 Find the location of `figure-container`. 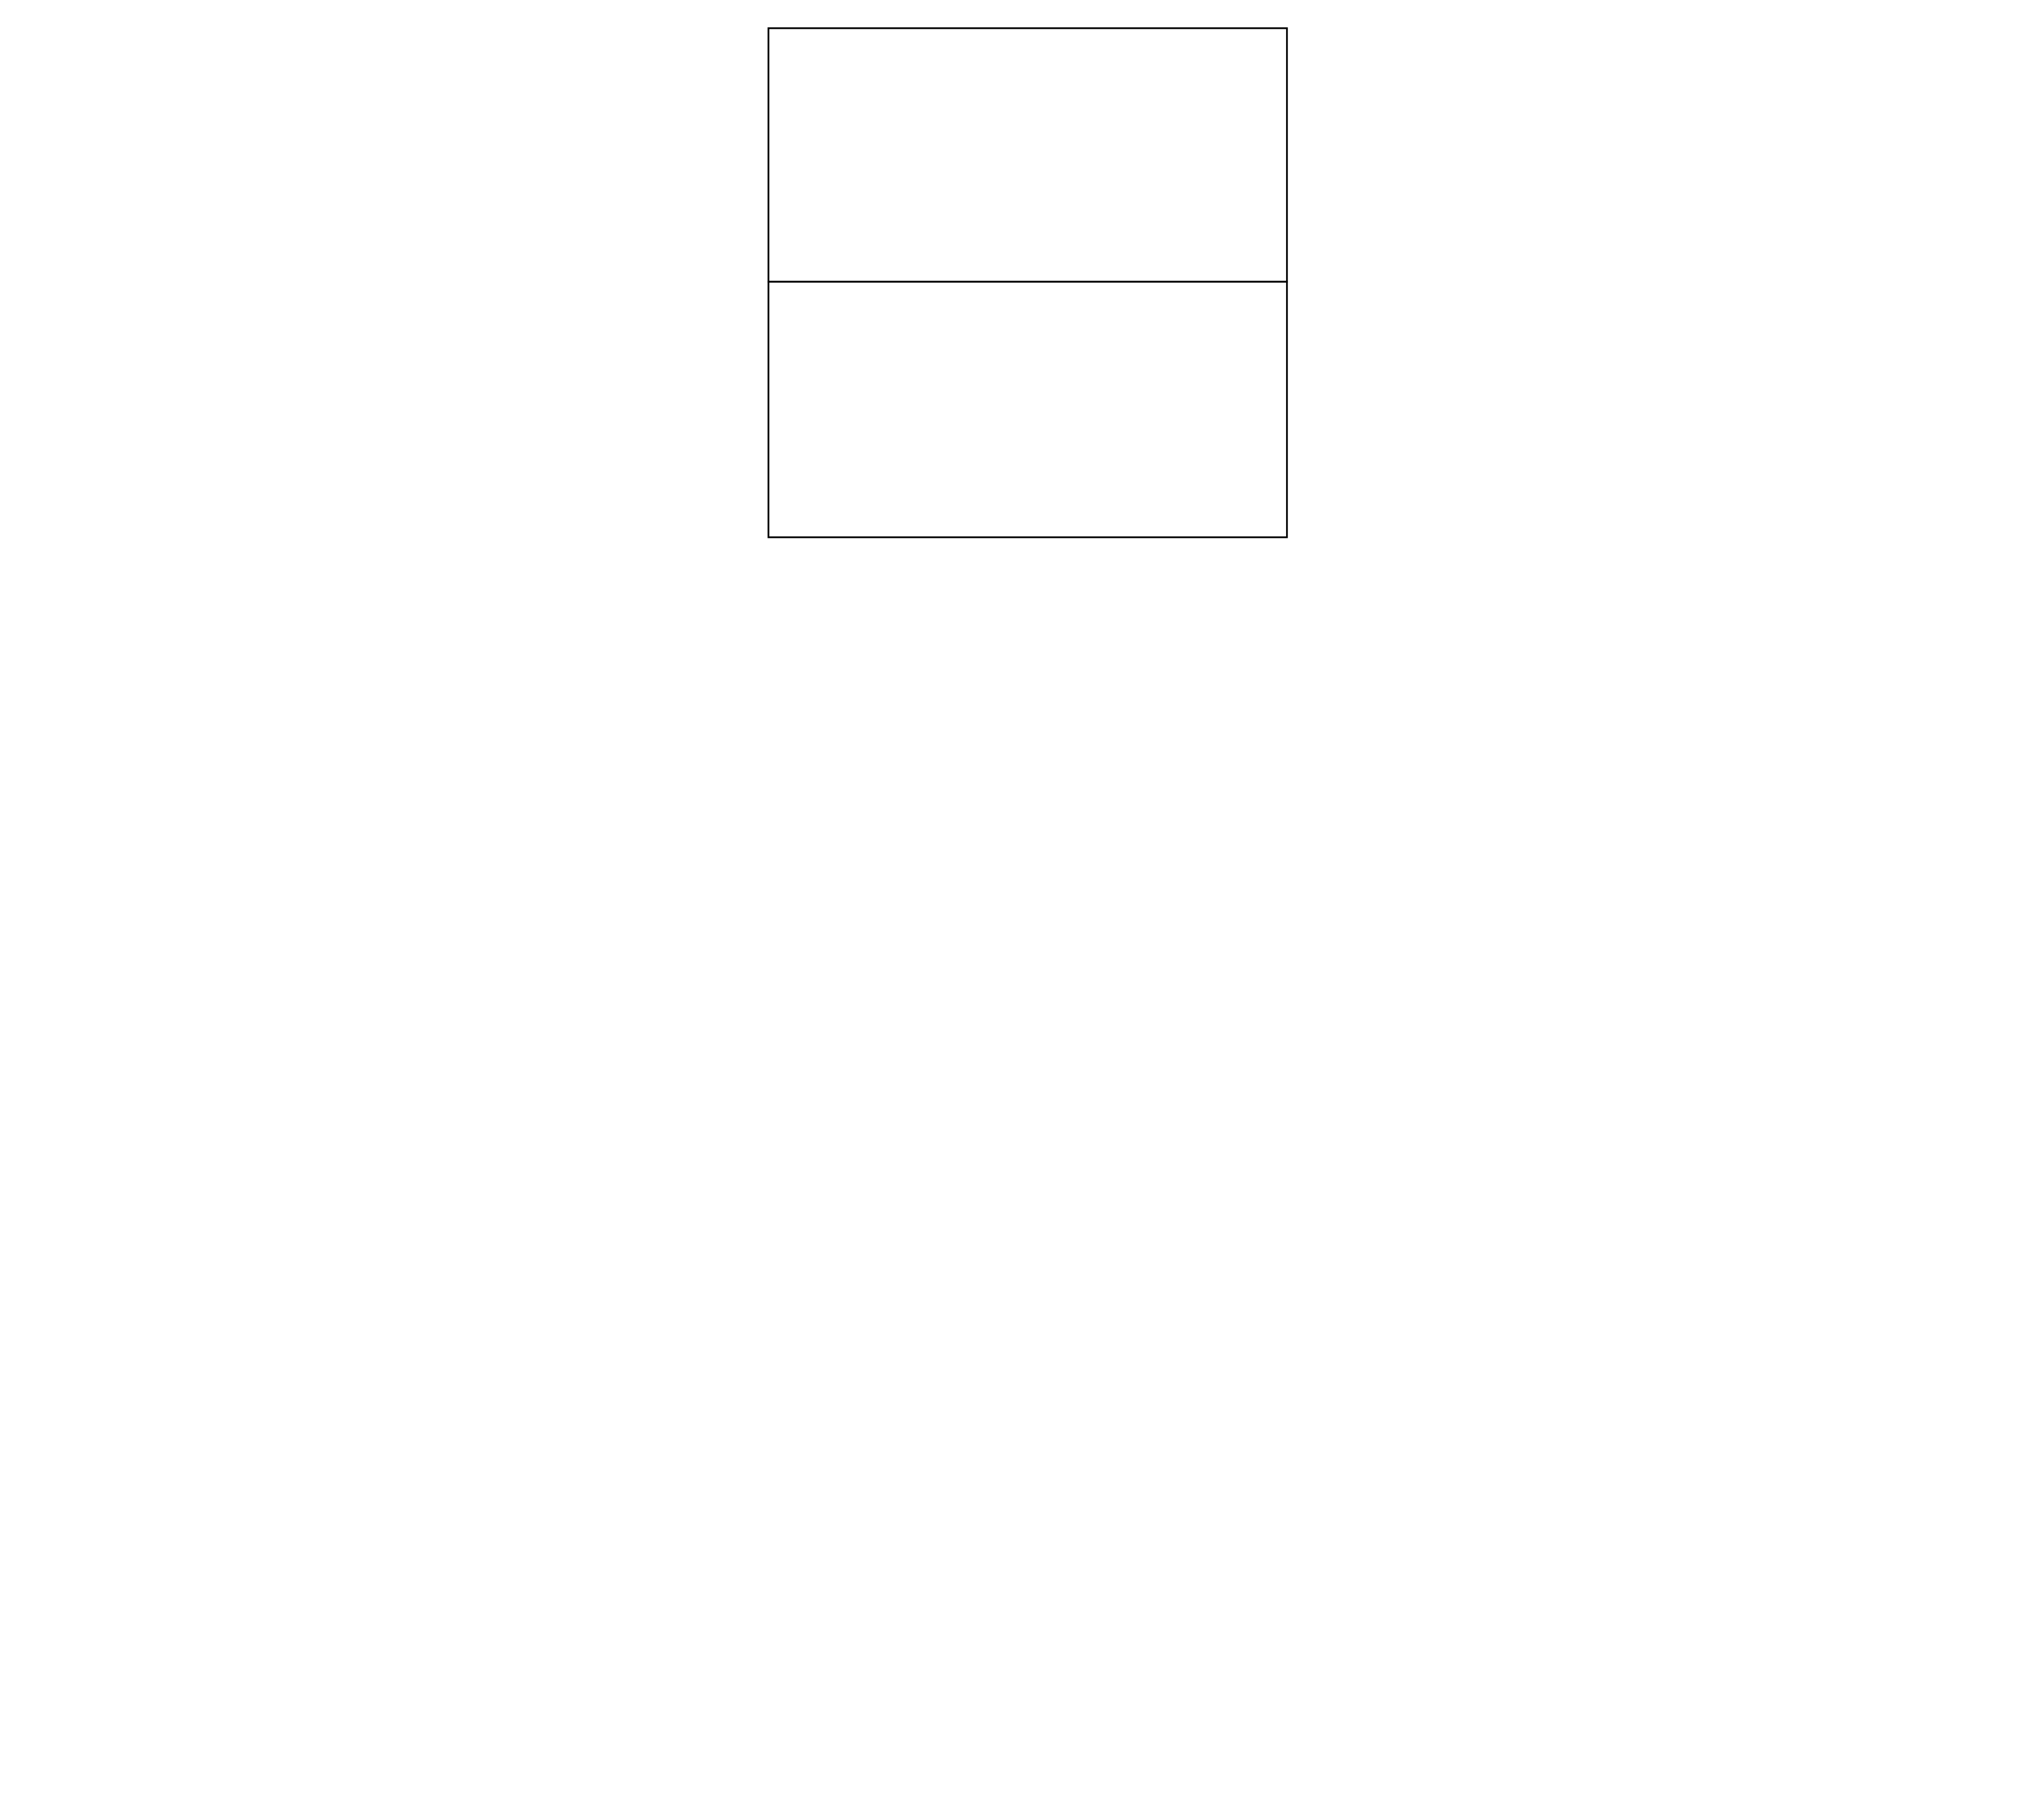

figure-container is located at coordinates (1022, 302).